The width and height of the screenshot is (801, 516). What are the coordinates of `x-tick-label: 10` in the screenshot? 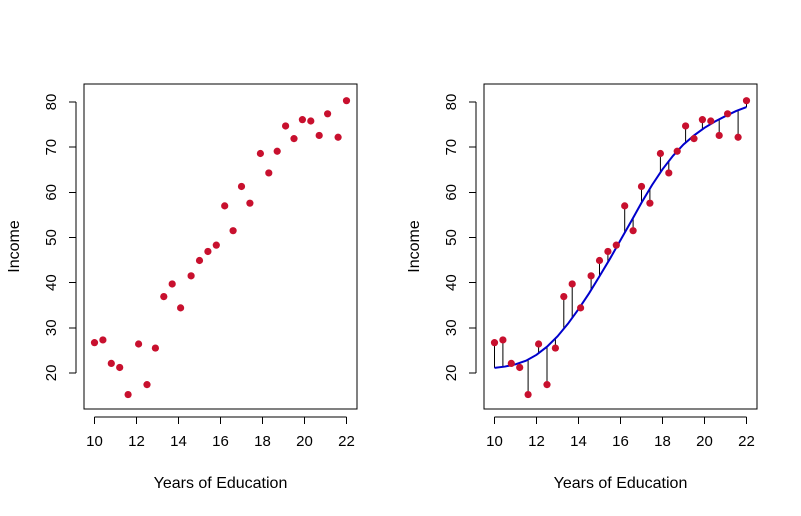 It's located at (494, 441).